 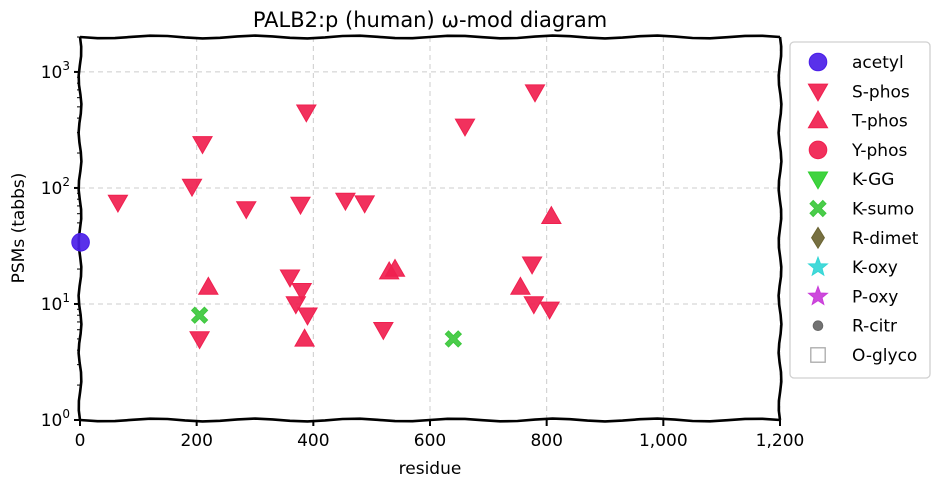 What do you see at coordinates (818, 295) in the screenshot?
I see `legend-marker-p-oxy` at bounding box center [818, 295].